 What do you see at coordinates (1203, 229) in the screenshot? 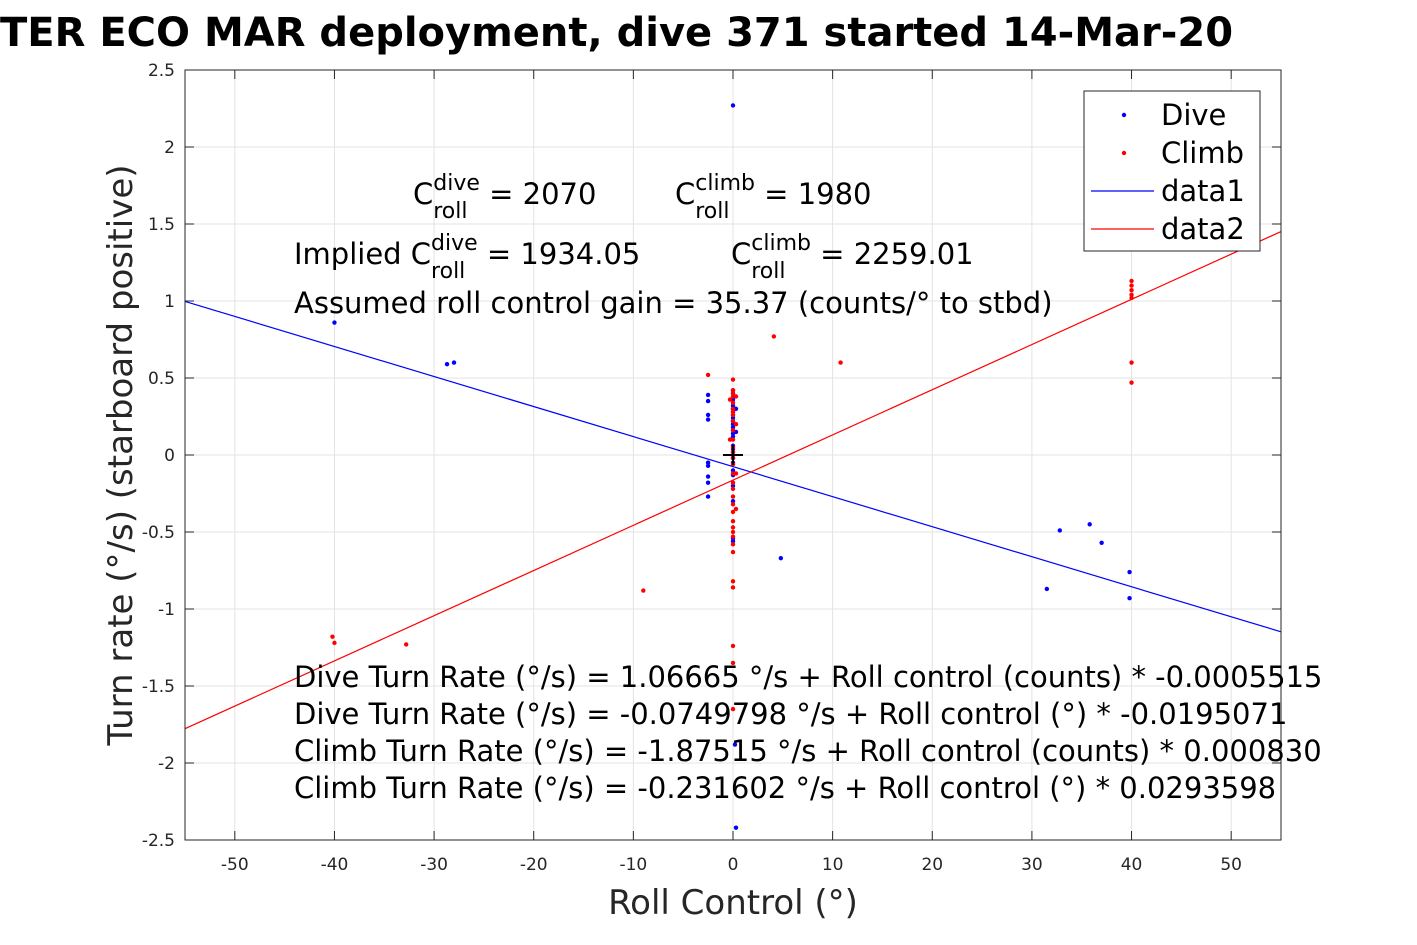
I see `legend-label: data2` at bounding box center [1203, 229].